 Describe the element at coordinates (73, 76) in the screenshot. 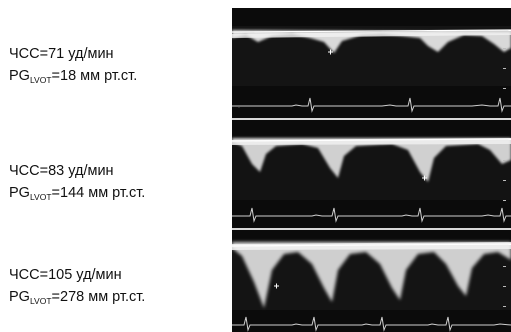

I see `pressure-gradient-label: PGLVOT=18 мм рт.ст.` at that location.